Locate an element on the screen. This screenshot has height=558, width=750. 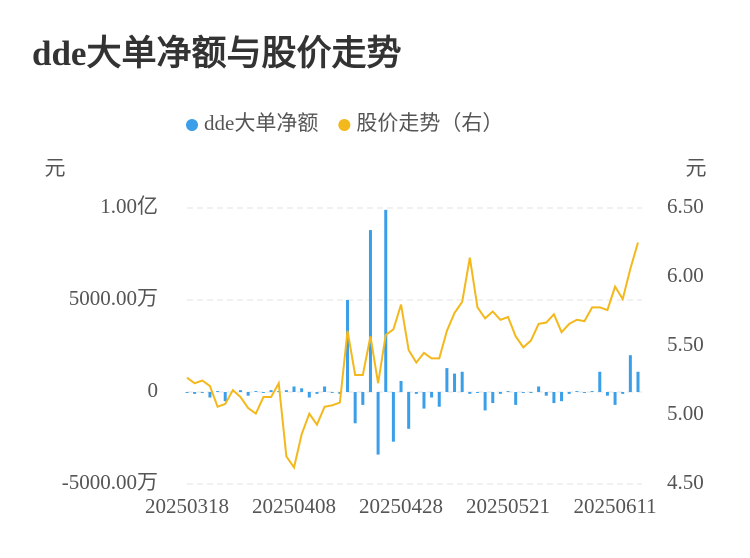
legend-label: dde大单净额 is located at coordinates (261, 123).